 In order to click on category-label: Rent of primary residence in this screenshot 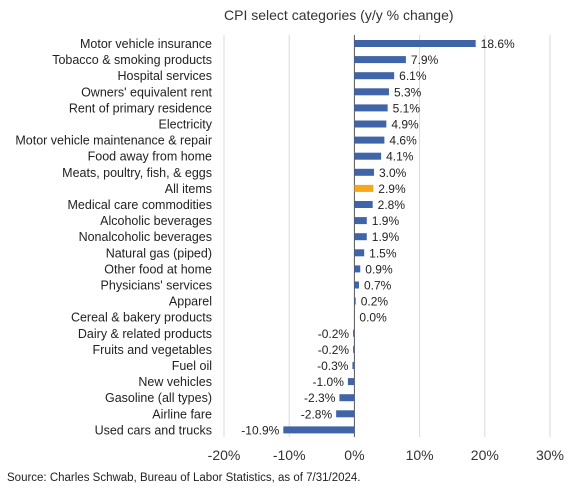, I will do `click(140, 108)`.